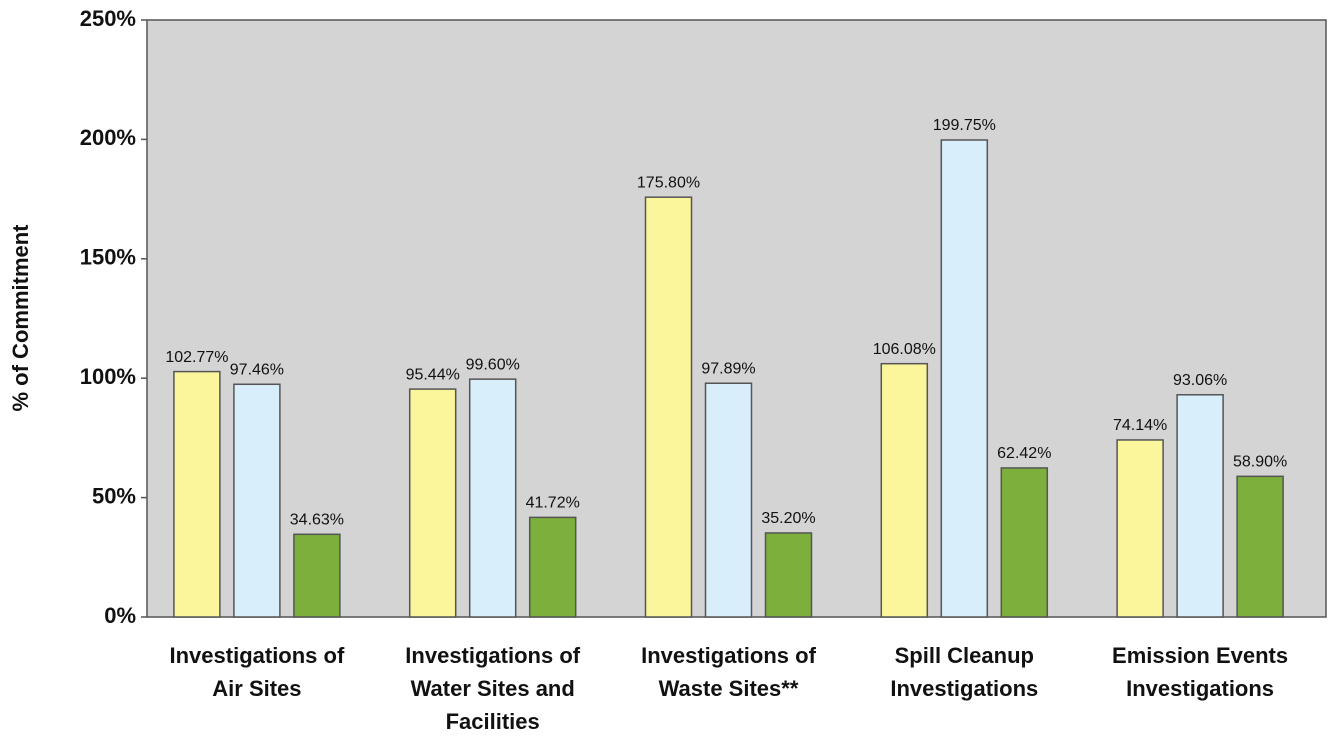 The width and height of the screenshot is (1328, 744). Describe the element at coordinates (904, 349) in the screenshot. I see `value-label: 106.08%` at that location.